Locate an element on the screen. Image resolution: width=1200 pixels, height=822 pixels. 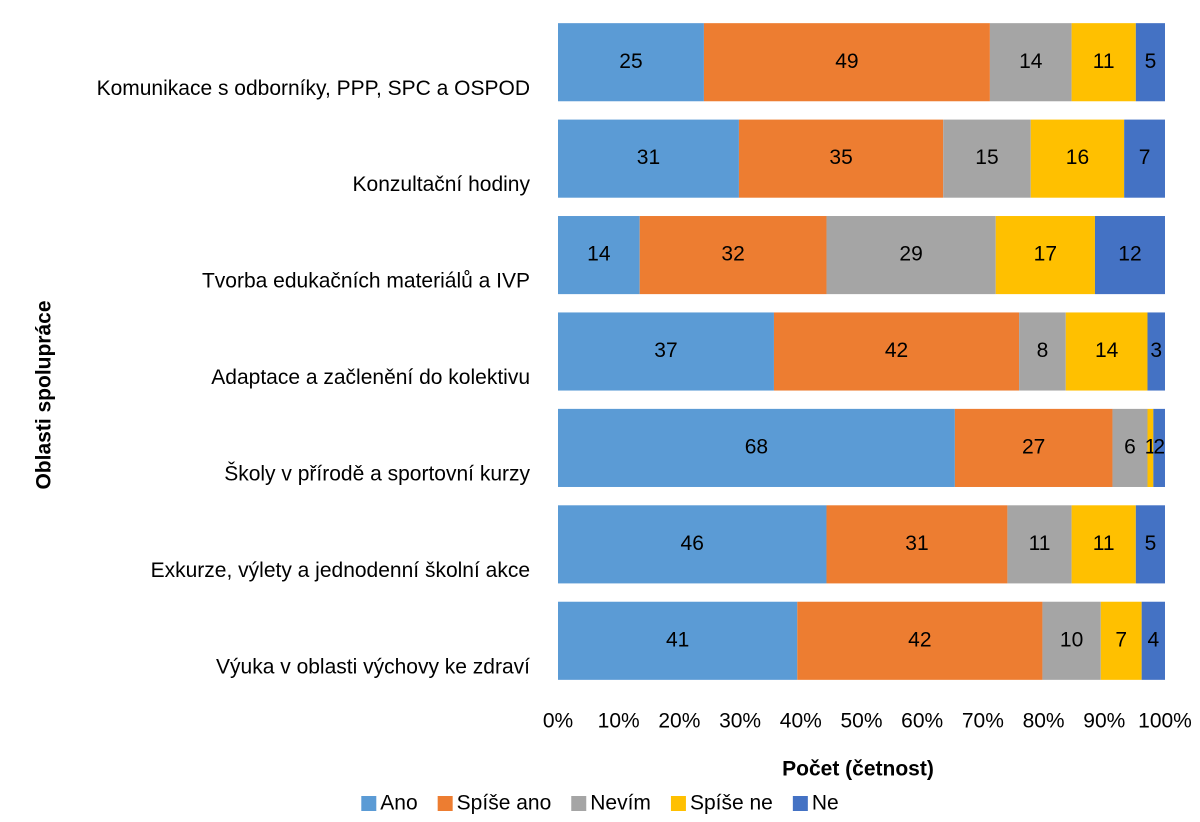
x-tick-label: 60% is located at coordinates (922, 721).